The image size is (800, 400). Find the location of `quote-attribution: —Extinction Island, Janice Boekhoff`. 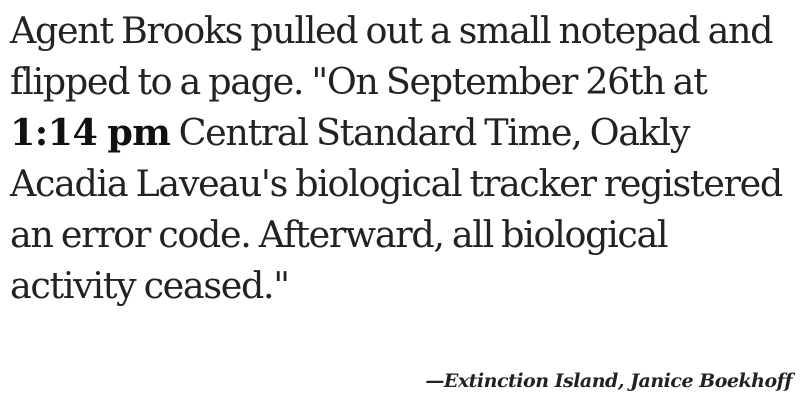

quote-attribution: —Extinction Island, Janice Boekhoff is located at coordinates (608, 381).